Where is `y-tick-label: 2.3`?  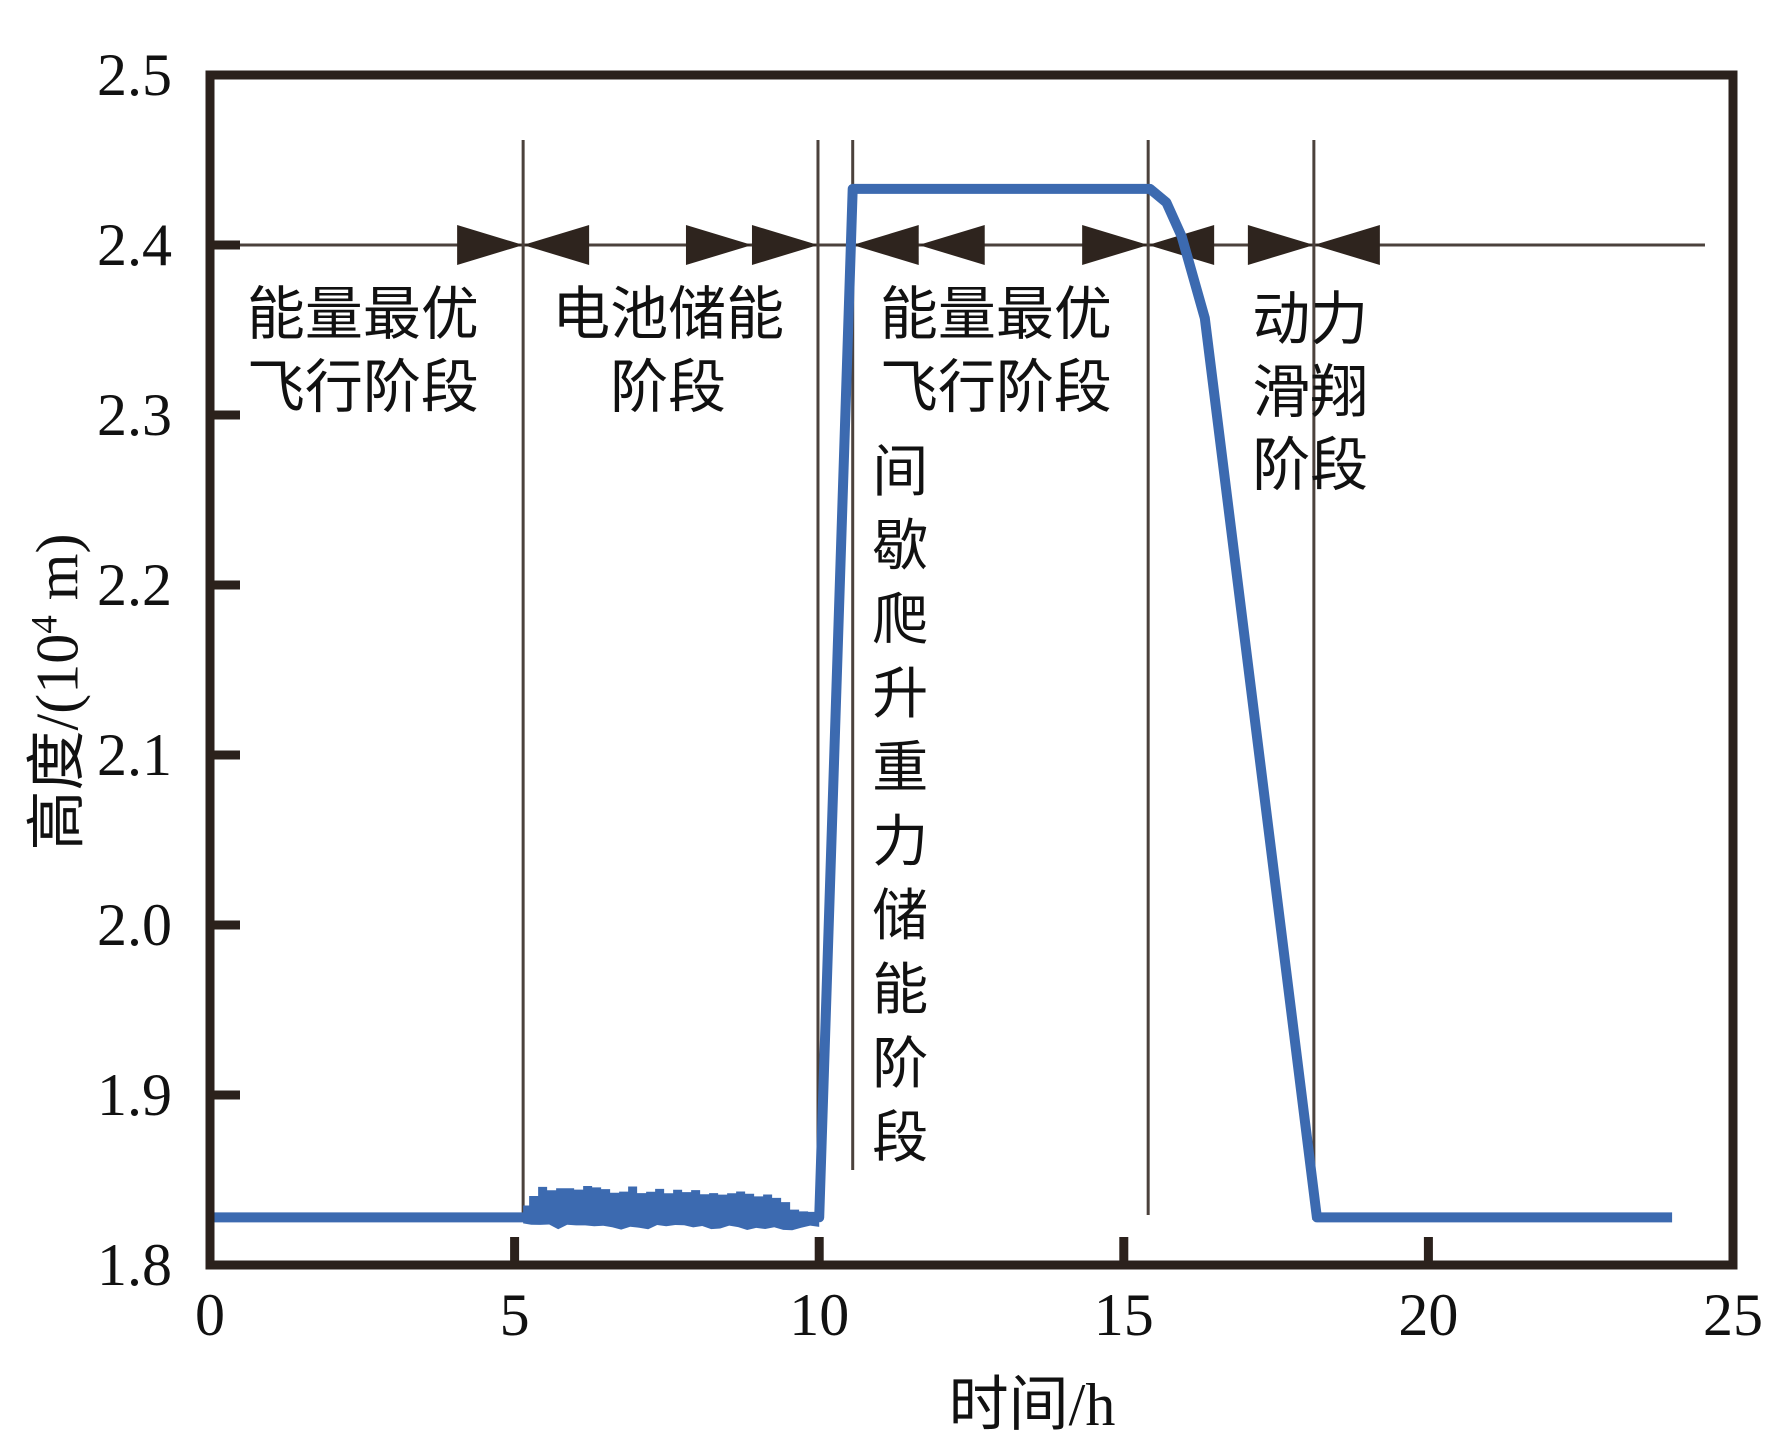
y-tick-label: 2.3 is located at coordinates (134, 415).